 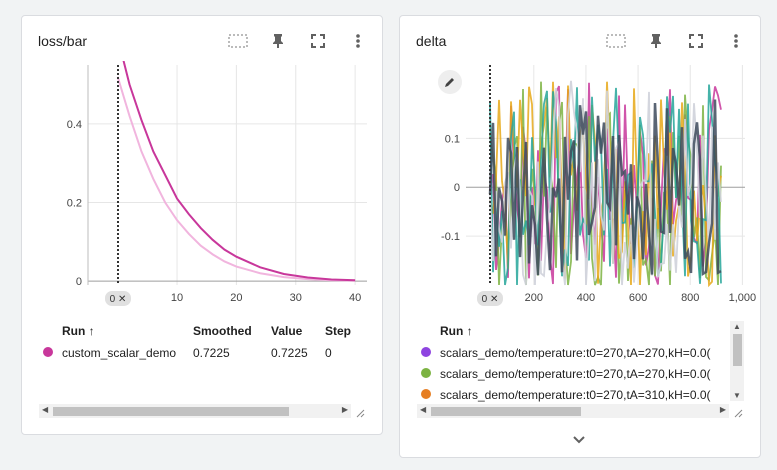 What do you see at coordinates (328, 353) in the screenshot?
I see `run-step: 0` at bounding box center [328, 353].